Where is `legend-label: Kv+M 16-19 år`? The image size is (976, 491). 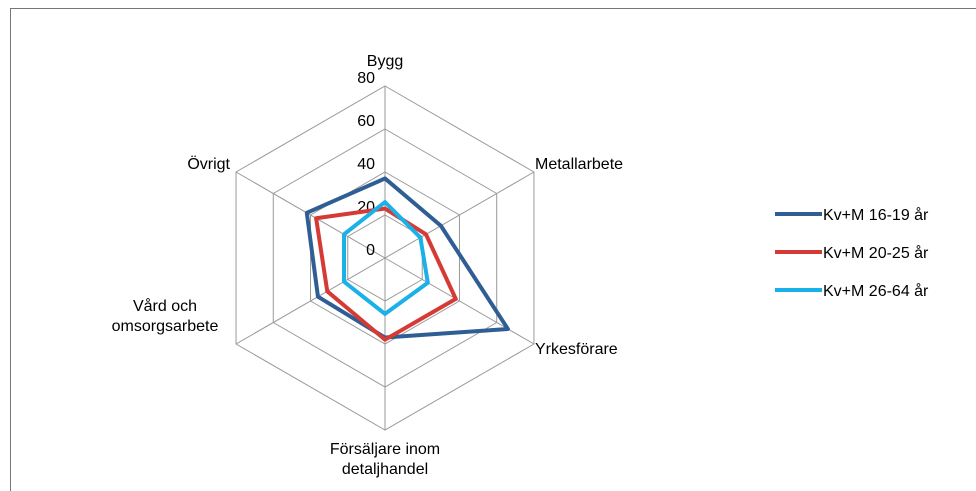
legend-label: Kv+M 16-19 år is located at coordinates (876, 215).